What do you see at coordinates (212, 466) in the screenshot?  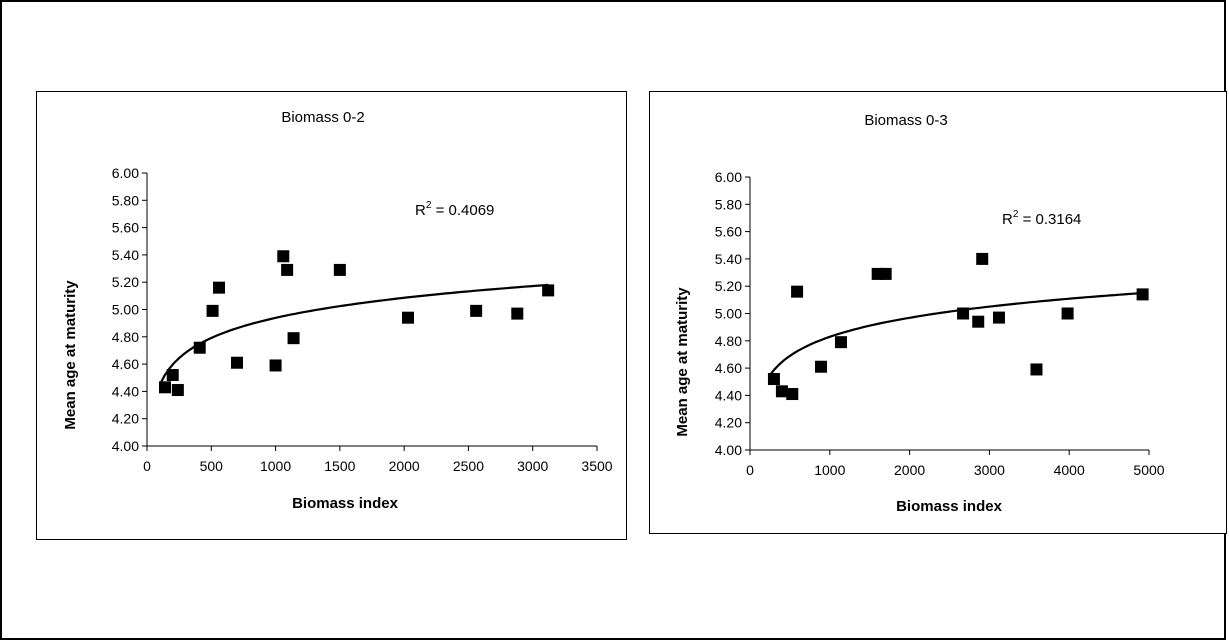 I see `x-tick-label: 500` at bounding box center [212, 466].